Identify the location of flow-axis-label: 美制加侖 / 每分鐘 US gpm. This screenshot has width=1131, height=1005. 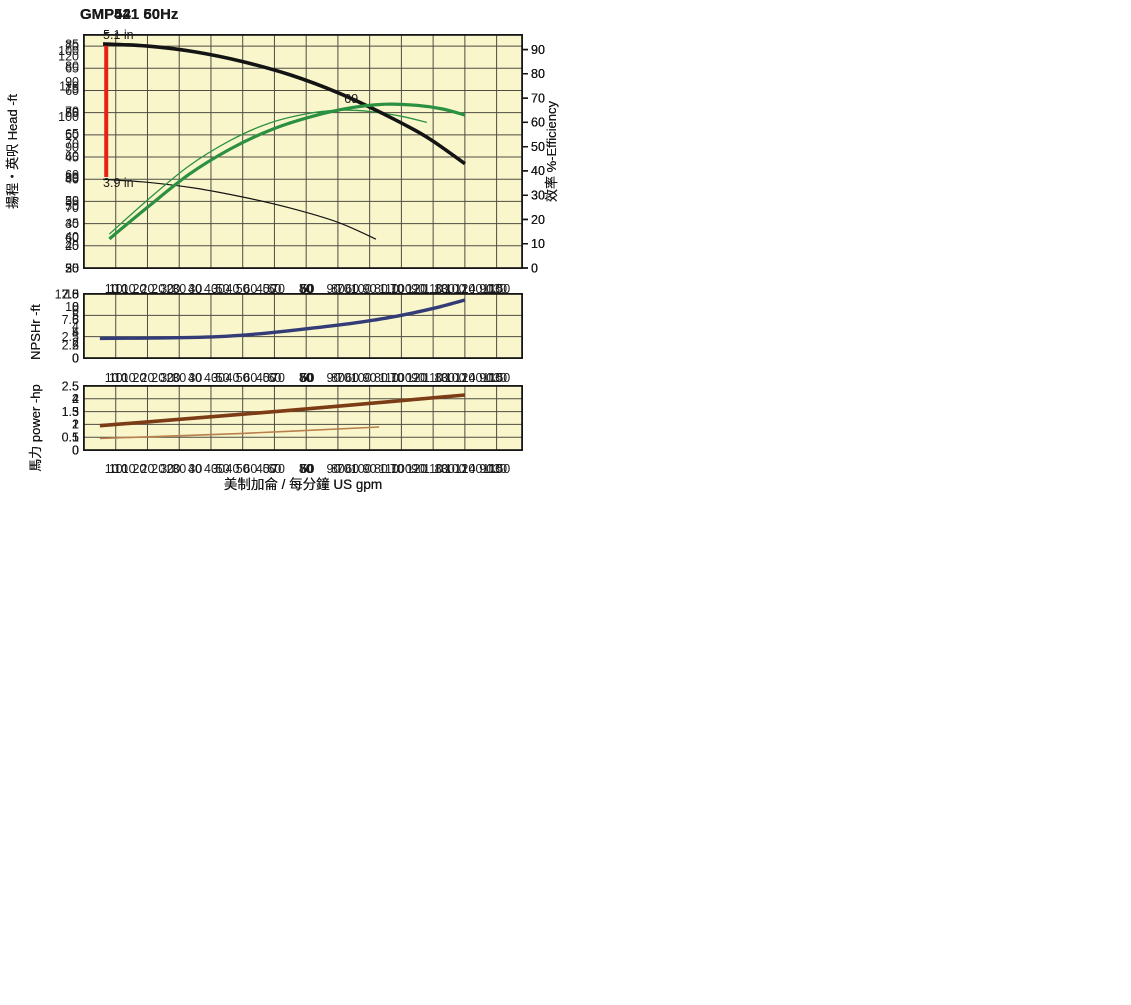
(303, 484).